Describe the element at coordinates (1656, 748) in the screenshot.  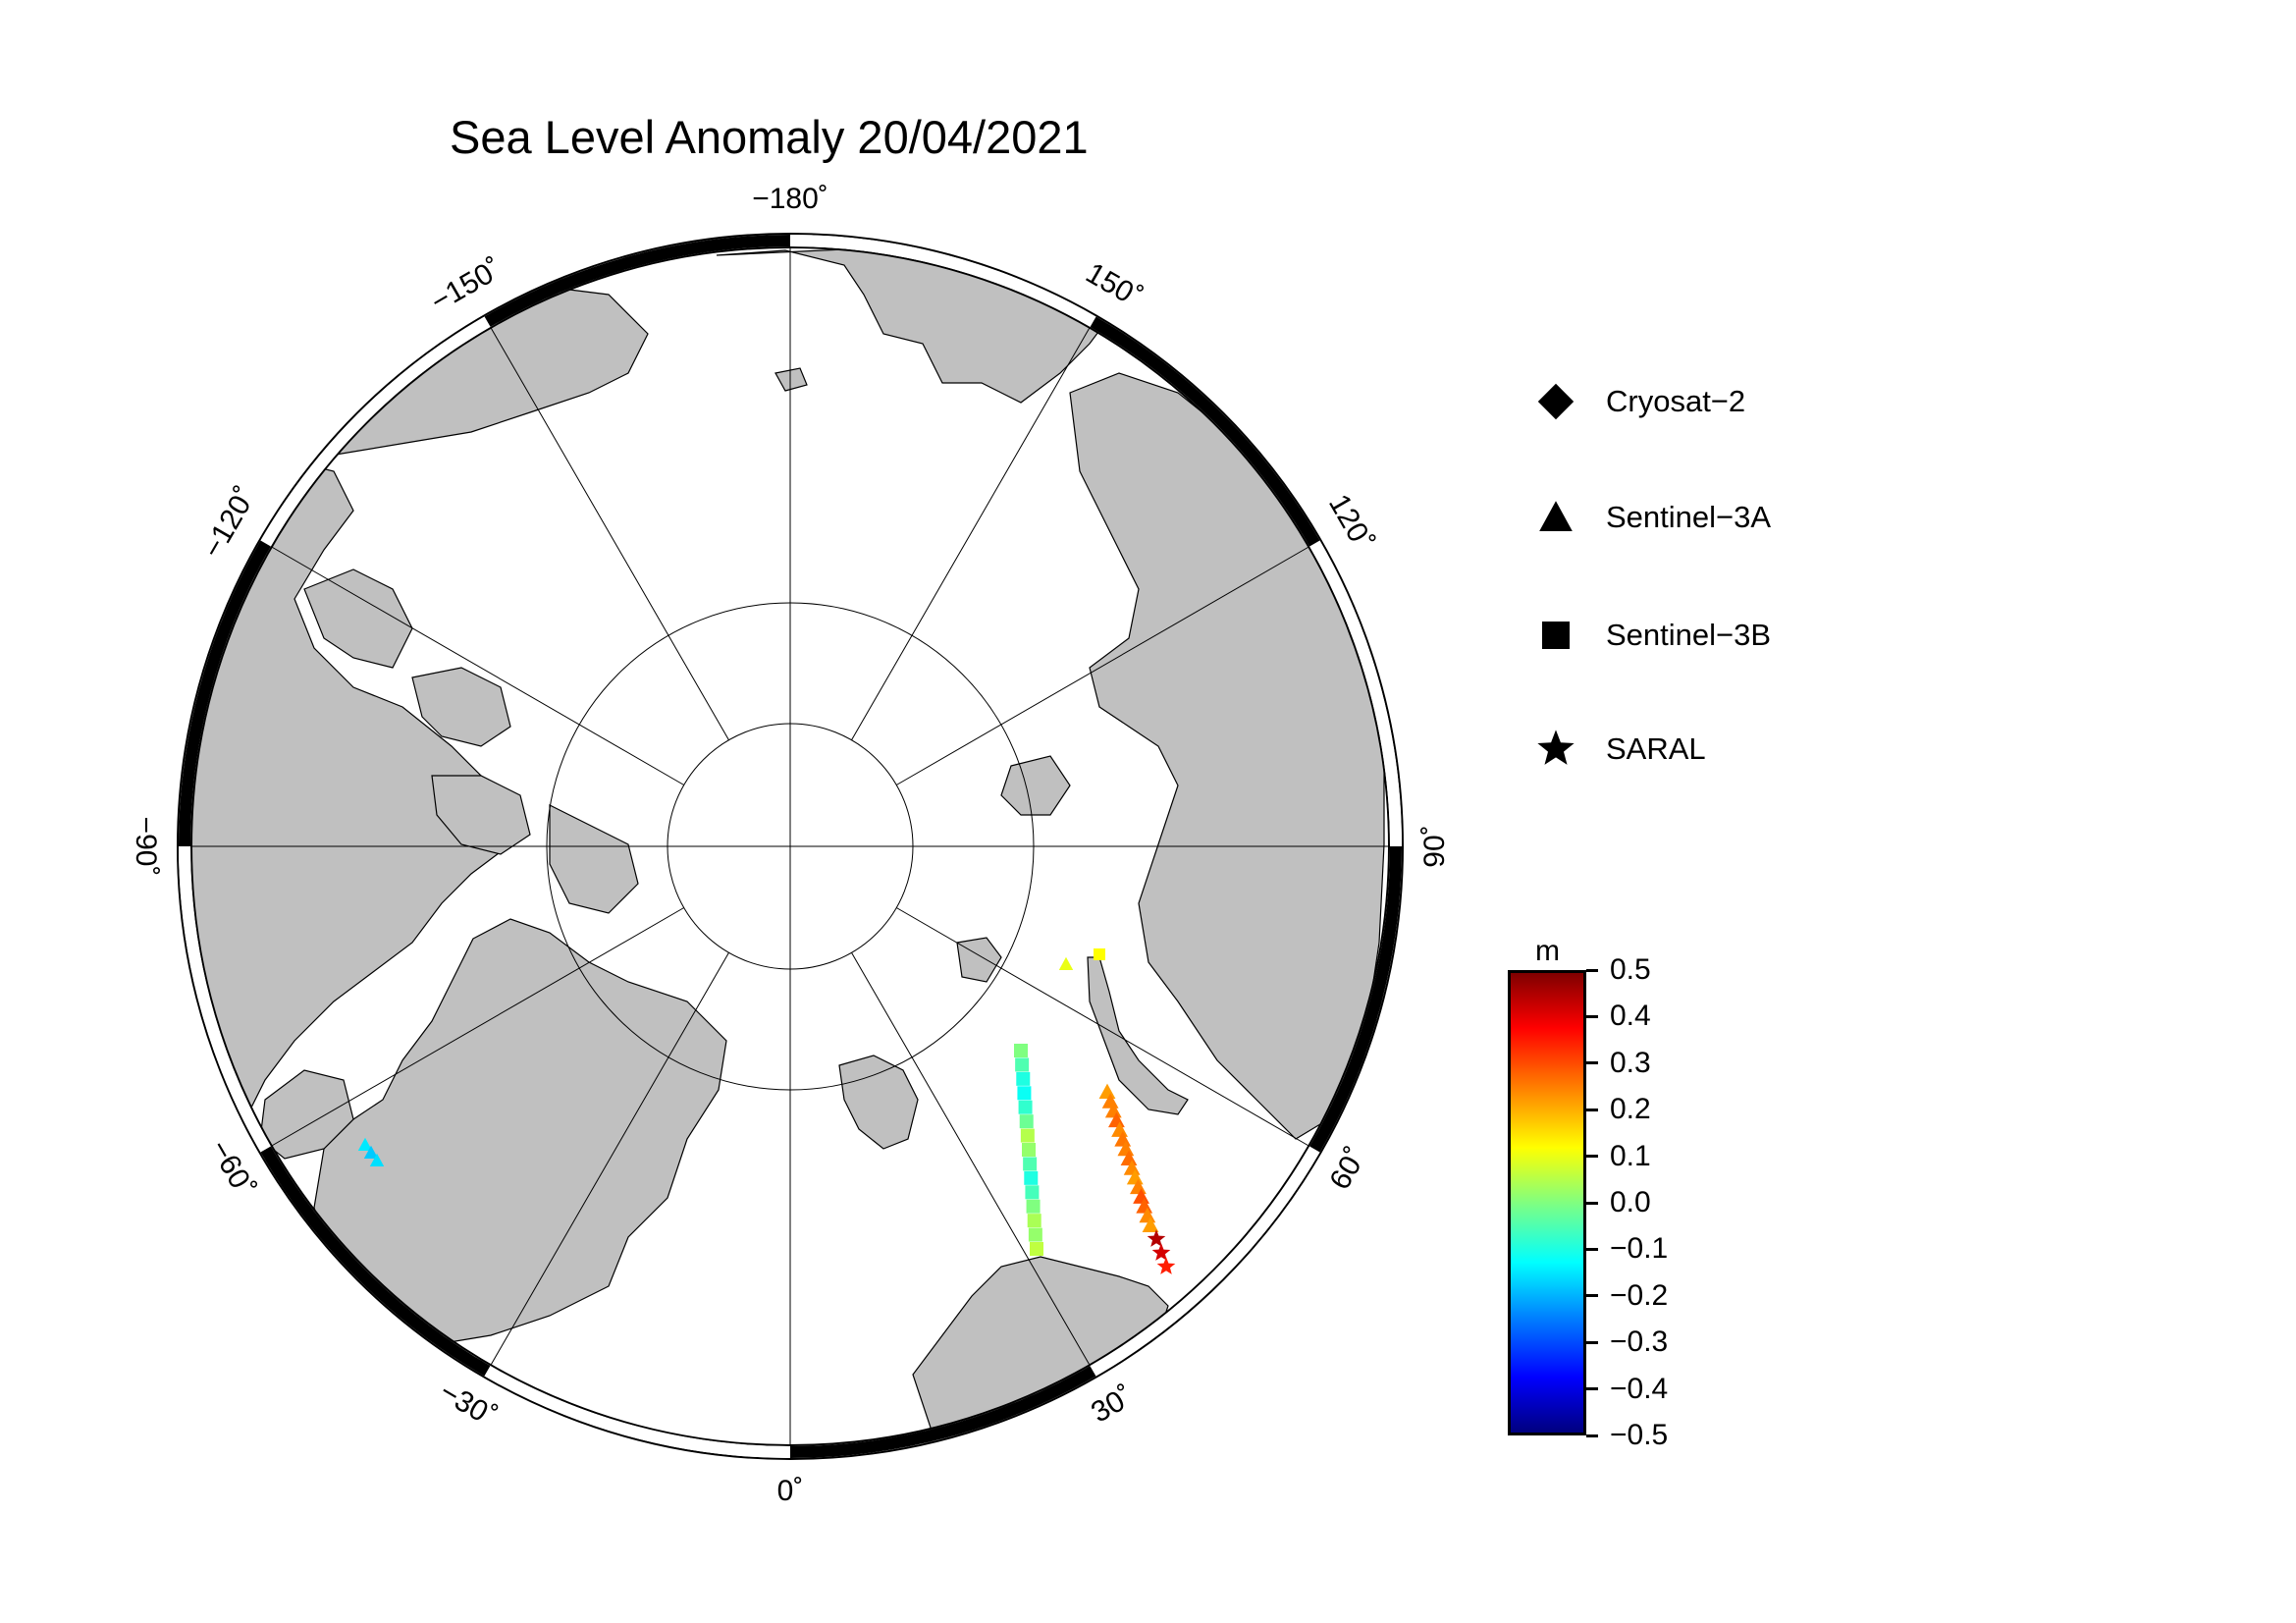
I see `legend-label: SARAL` at that location.